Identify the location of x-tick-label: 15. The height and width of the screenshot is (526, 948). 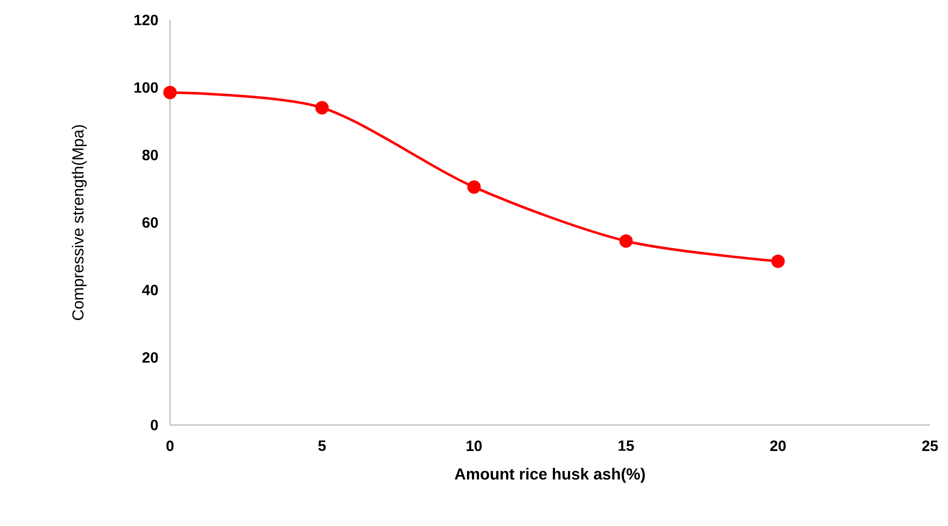
(626, 445).